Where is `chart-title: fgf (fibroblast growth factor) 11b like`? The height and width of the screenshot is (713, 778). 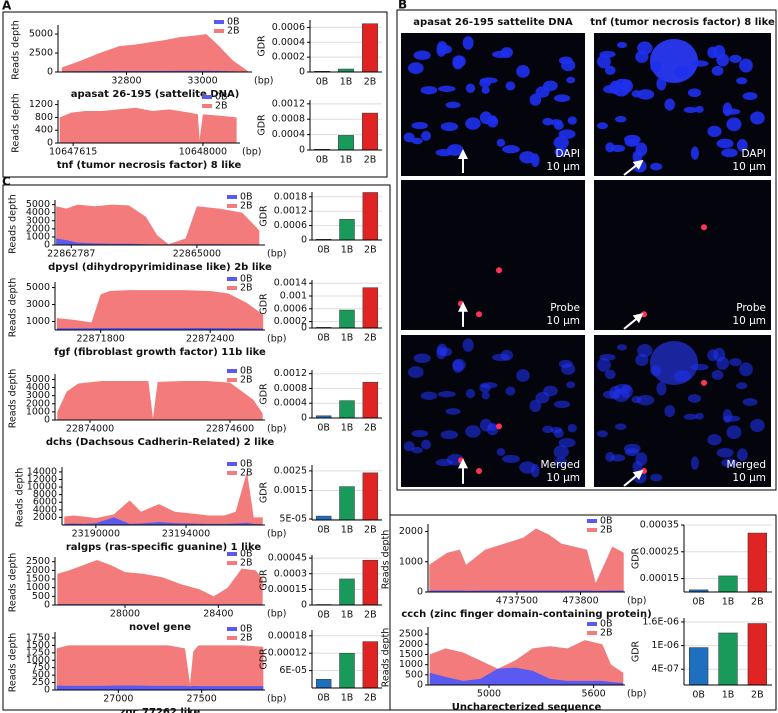 chart-title: fgf (fibroblast growth factor) 11b like is located at coordinates (160, 352).